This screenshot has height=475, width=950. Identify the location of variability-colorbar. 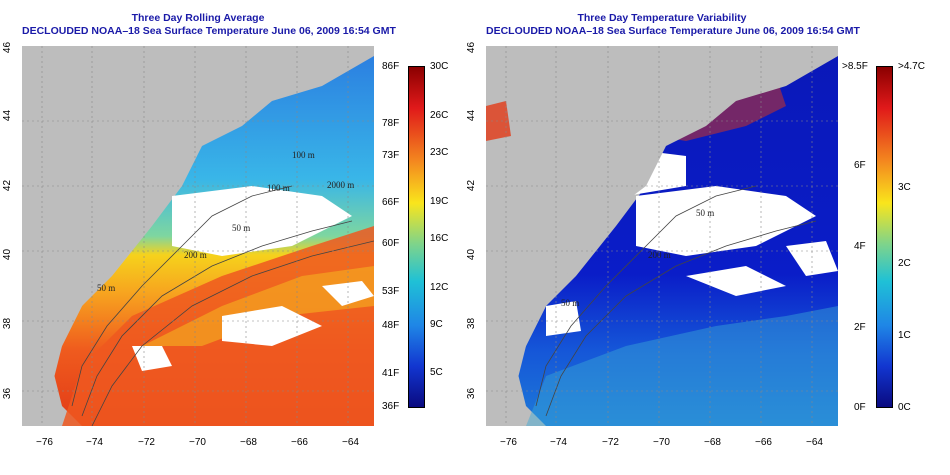
(884, 237).